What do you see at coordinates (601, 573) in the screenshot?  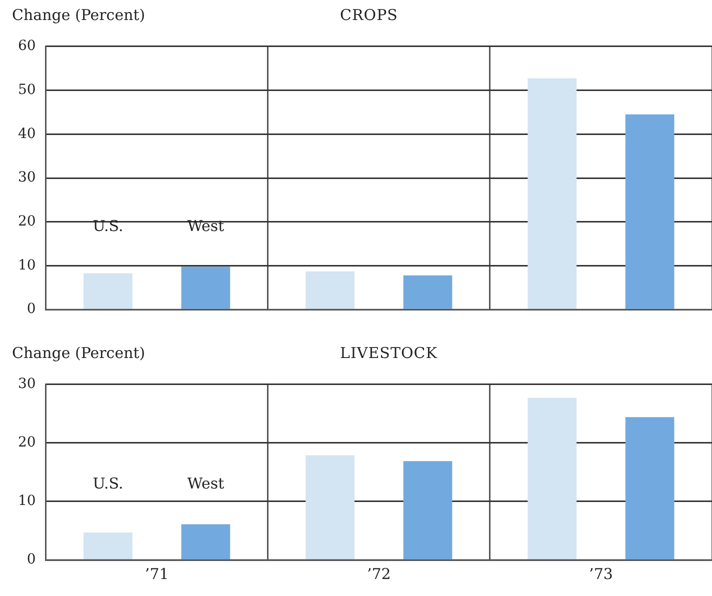 I see `x-tick-label: ’73` at bounding box center [601, 573].